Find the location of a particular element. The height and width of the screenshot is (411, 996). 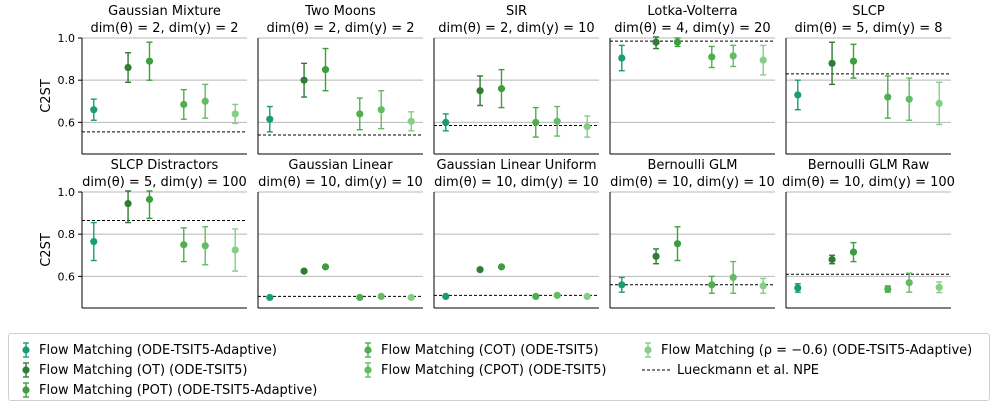

legend-reference-line is located at coordinates (656, 370).